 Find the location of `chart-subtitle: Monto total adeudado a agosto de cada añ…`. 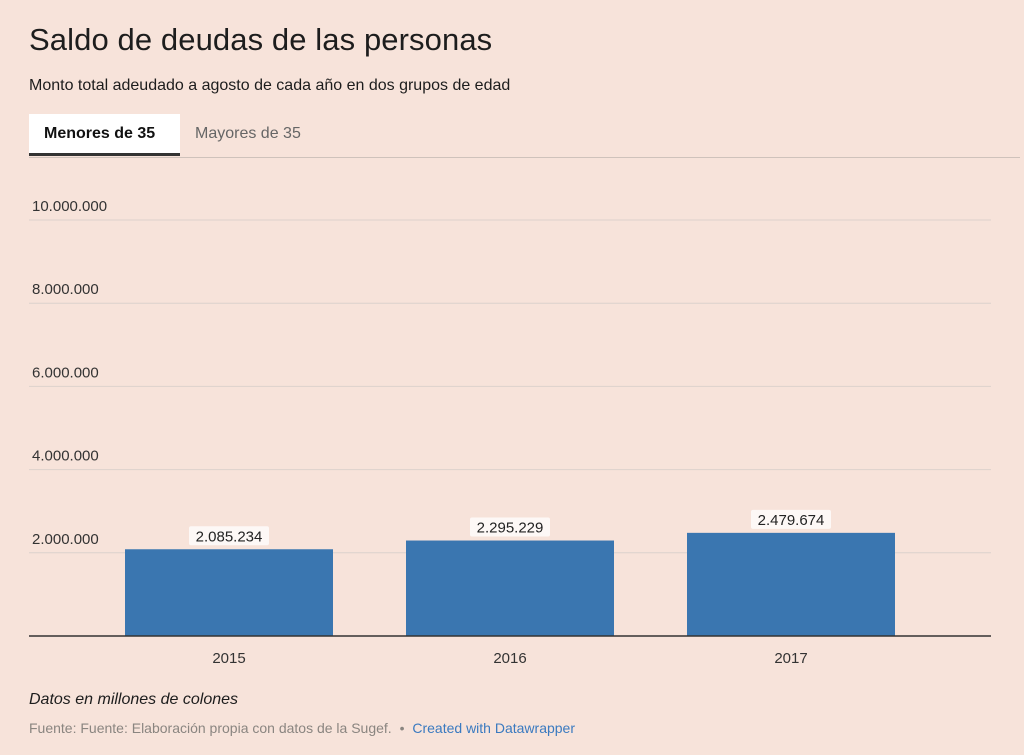

chart-subtitle: Monto total adeudado a agosto de cada añ… is located at coordinates (270, 85).